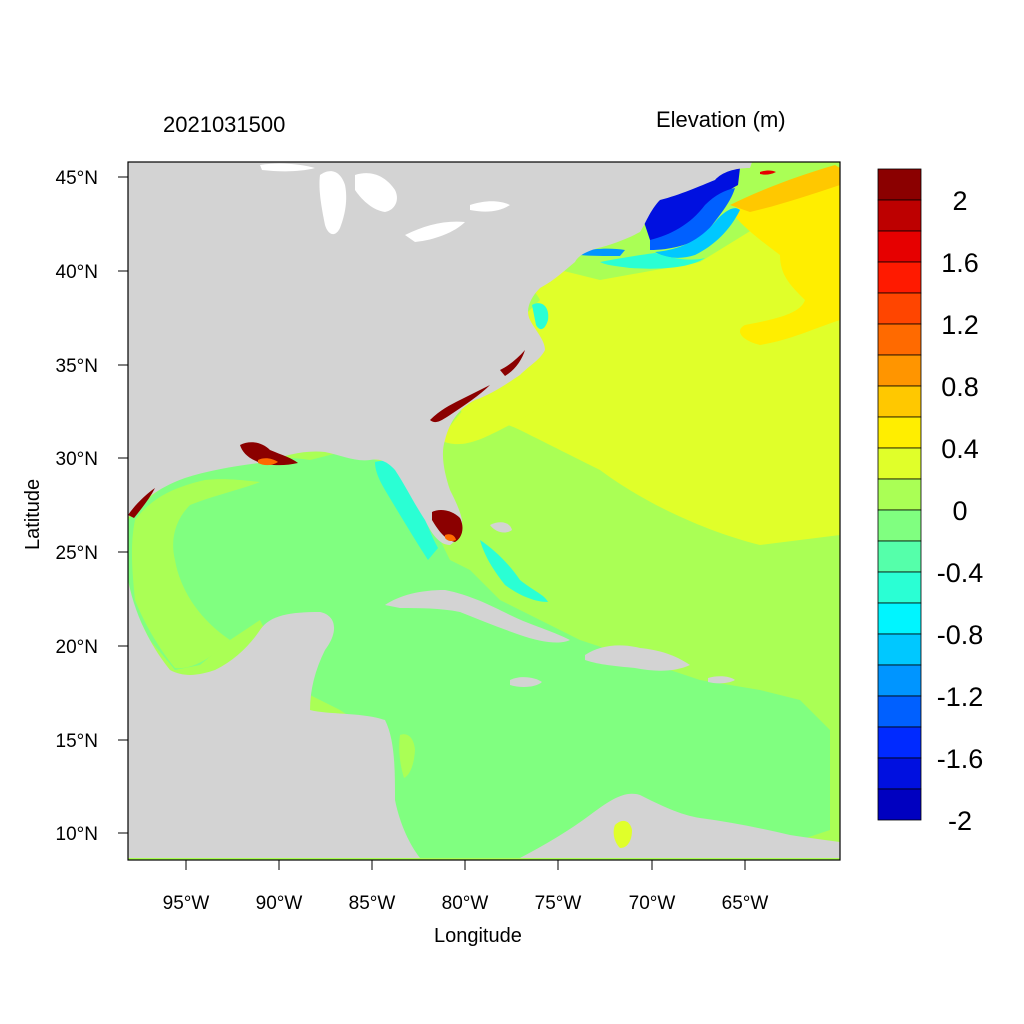 The image size is (1024, 1024). Describe the element at coordinates (960, 697) in the screenshot. I see `colorbar-label: -1.2` at that location.